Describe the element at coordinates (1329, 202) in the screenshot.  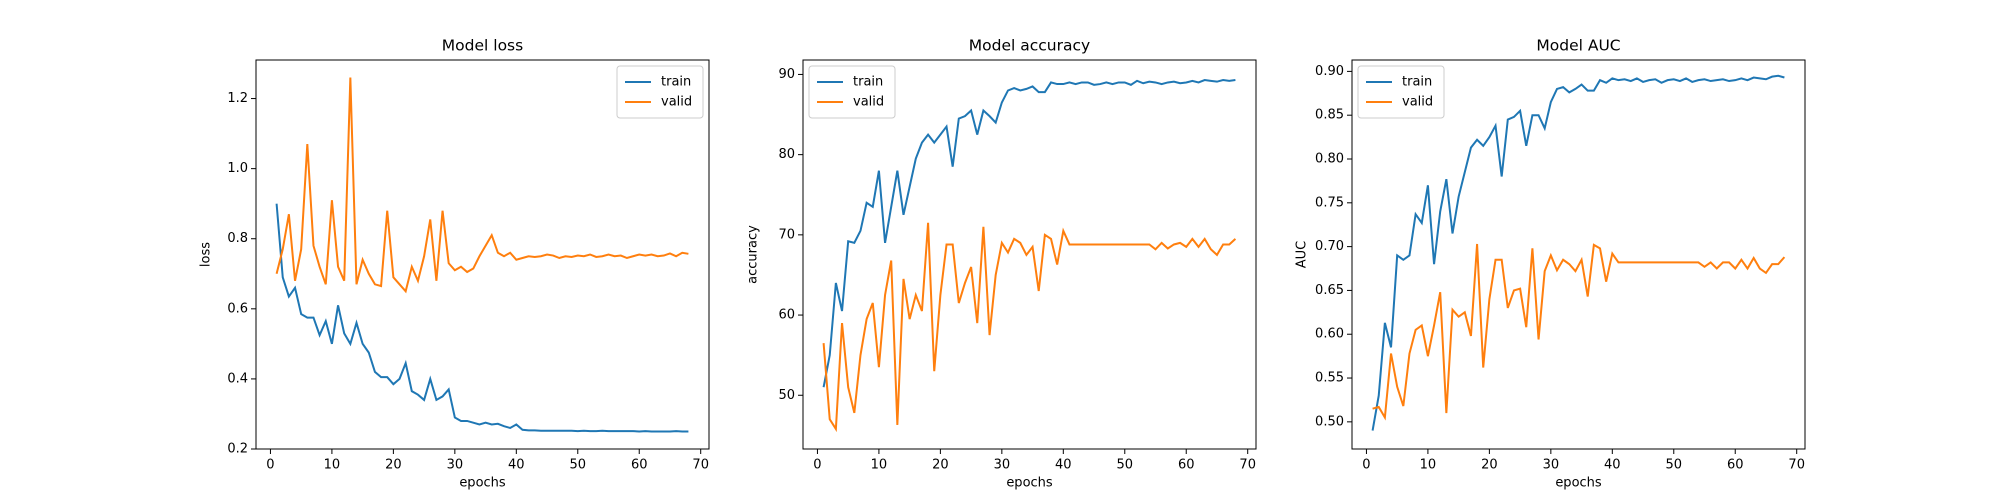
I see `y-tick-label: 0.75` at that location.